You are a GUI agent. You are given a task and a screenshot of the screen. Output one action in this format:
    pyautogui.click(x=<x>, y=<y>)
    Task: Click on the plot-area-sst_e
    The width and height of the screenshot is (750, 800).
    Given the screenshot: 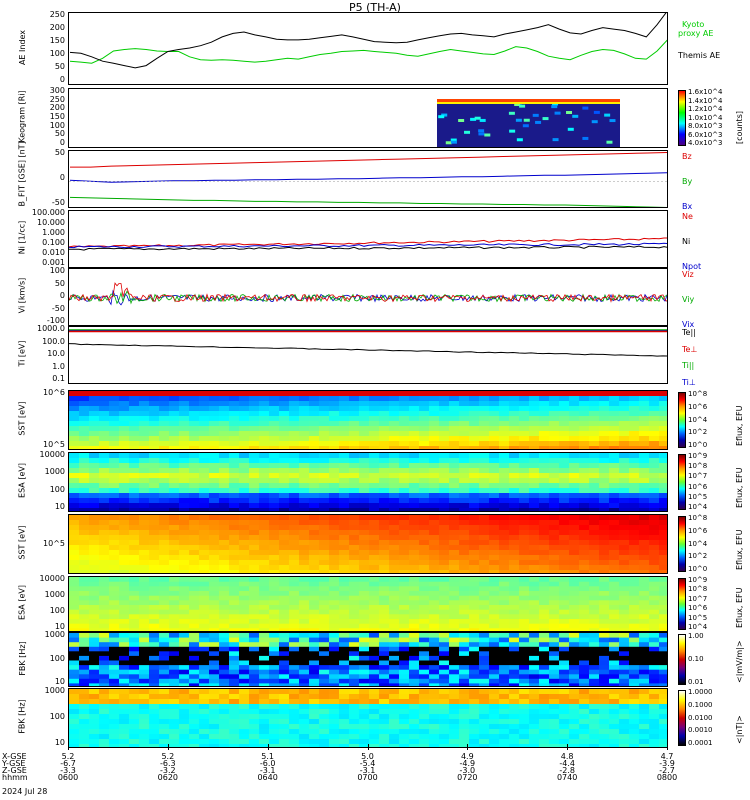 What is the action you would take?
    pyautogui.click(x=368, y=420)
    